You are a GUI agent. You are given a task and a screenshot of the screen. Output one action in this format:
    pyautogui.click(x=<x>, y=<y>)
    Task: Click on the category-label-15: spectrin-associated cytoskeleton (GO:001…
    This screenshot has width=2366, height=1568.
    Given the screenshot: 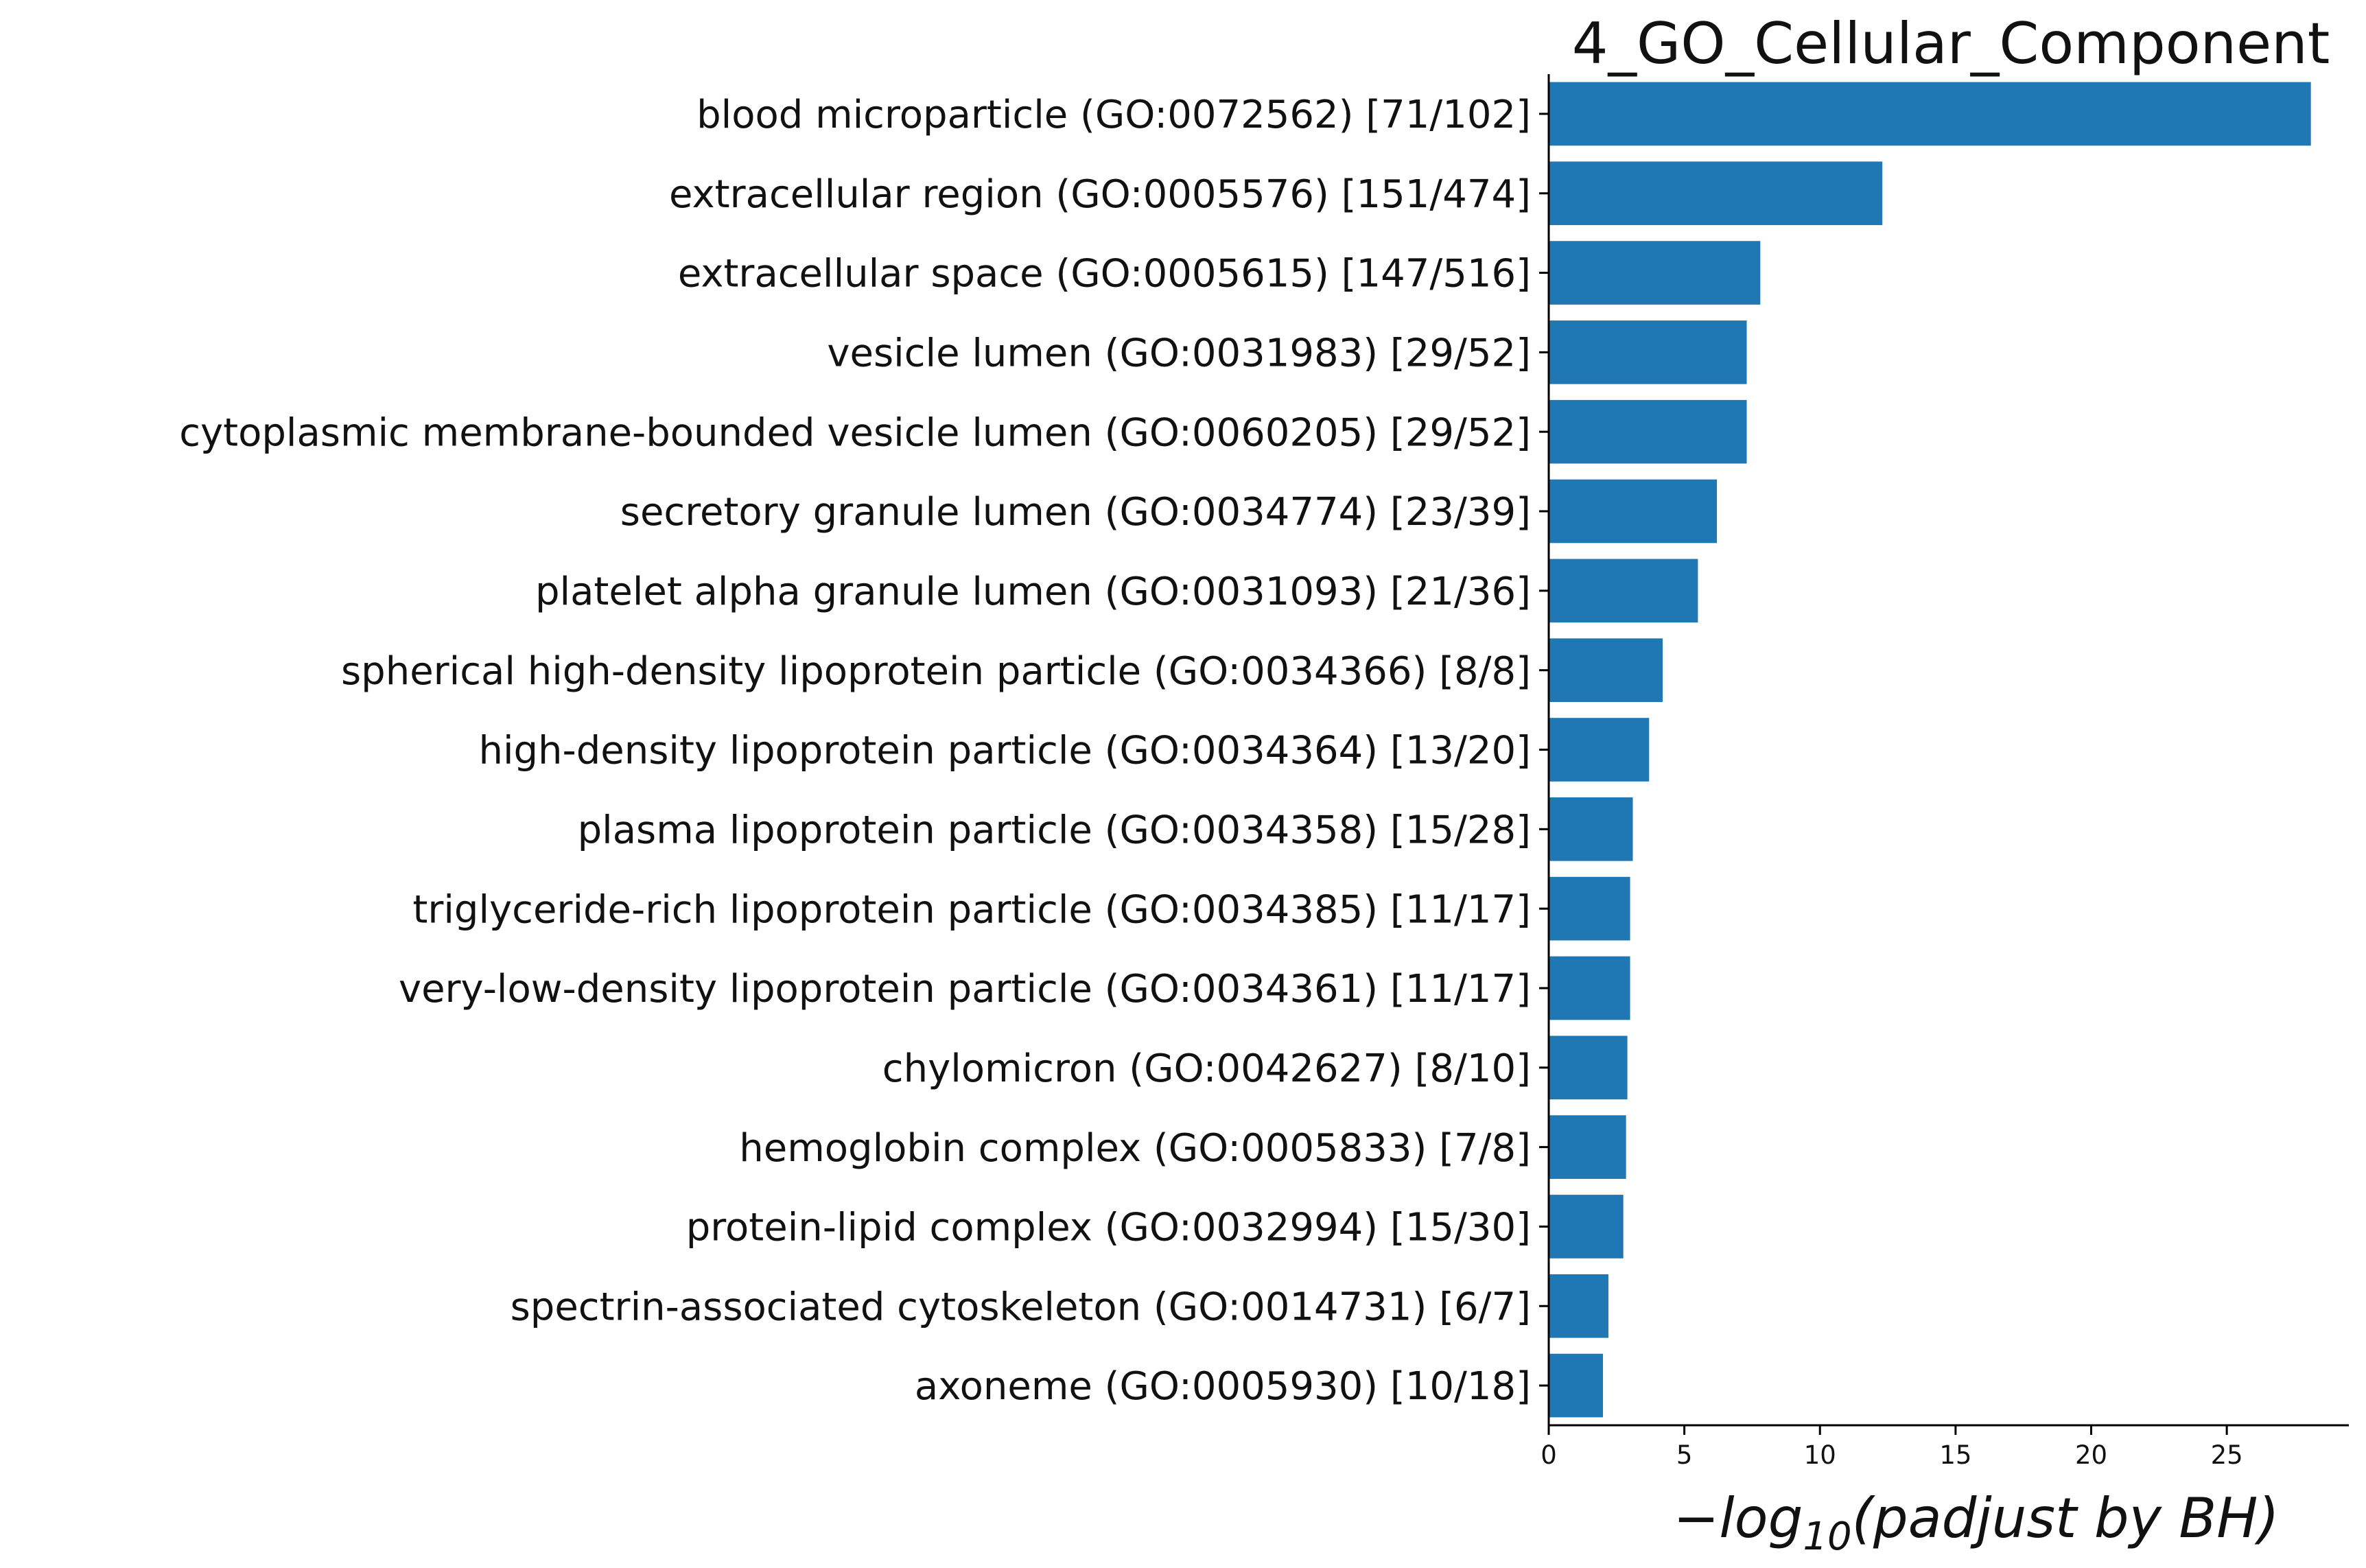 What is the action you would take?
    pyautogui.click(x=1021, y=1307)
    